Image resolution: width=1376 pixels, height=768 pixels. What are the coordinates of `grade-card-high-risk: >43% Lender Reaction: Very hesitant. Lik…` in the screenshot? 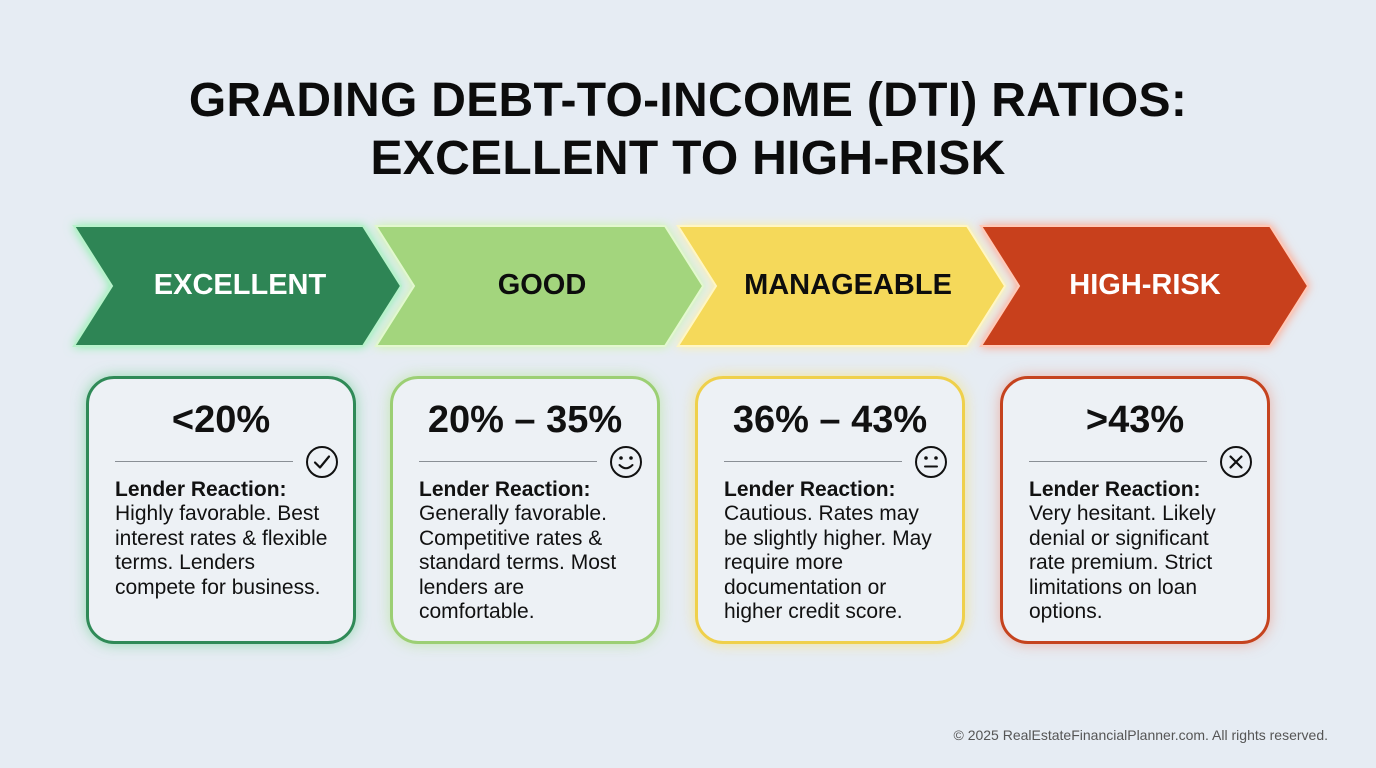 It's located at (1135, 510).